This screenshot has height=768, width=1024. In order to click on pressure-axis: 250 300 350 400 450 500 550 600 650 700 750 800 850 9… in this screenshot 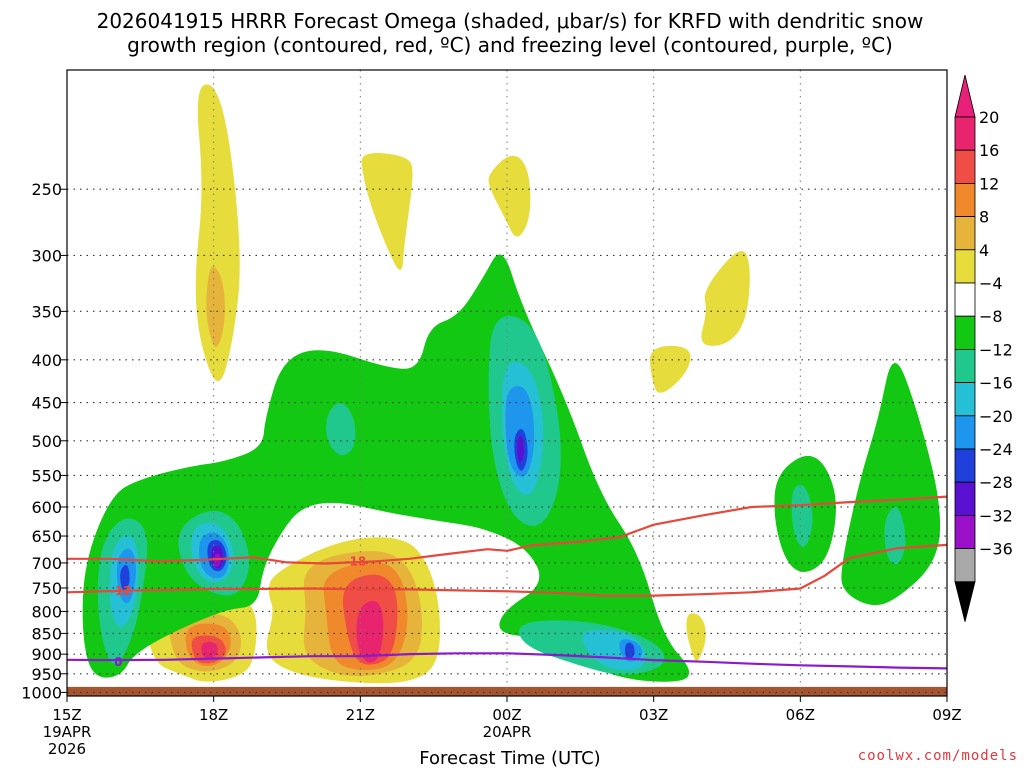, I will do `click(44, 441)`.